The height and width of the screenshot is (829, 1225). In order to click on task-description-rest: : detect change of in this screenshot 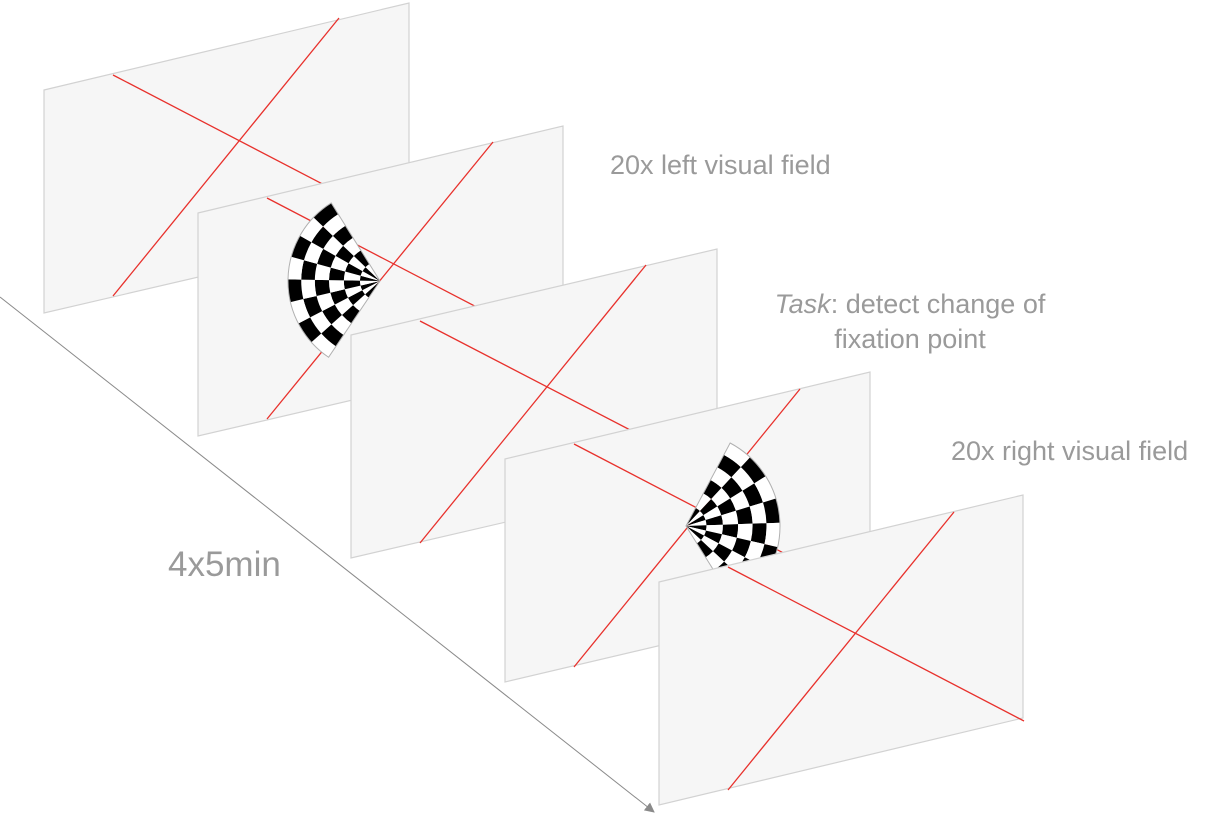, I will do `click(938, 304)`.